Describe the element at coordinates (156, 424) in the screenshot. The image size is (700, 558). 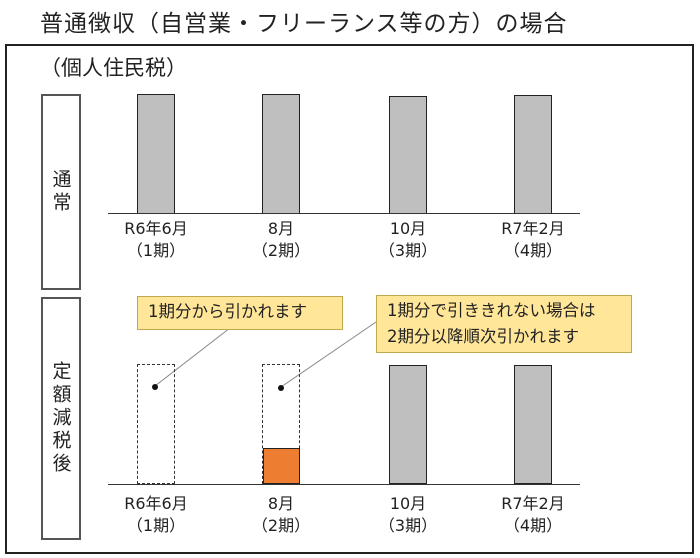
I see `bar-reduction-period-1-dashed` at that location.